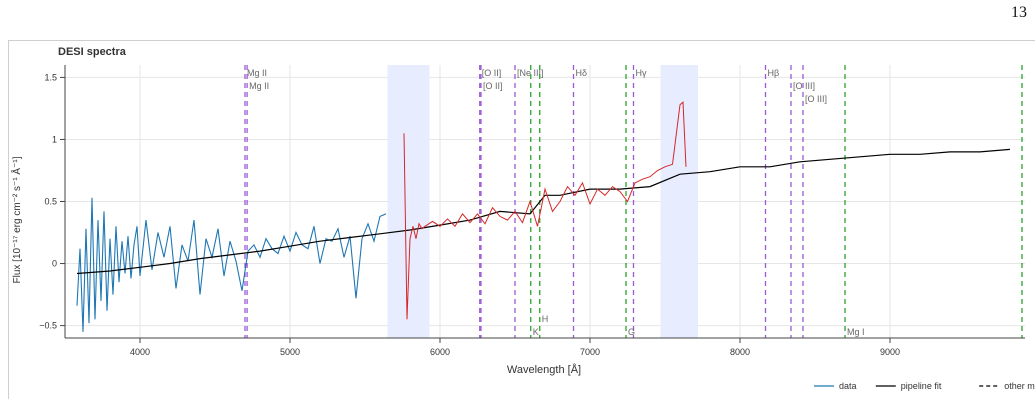 This screenshot has height=410, width=1035. Describe the element at coordinates (48, 326) in the screenshot. I see `y-tick-label: −0.5` at that location.